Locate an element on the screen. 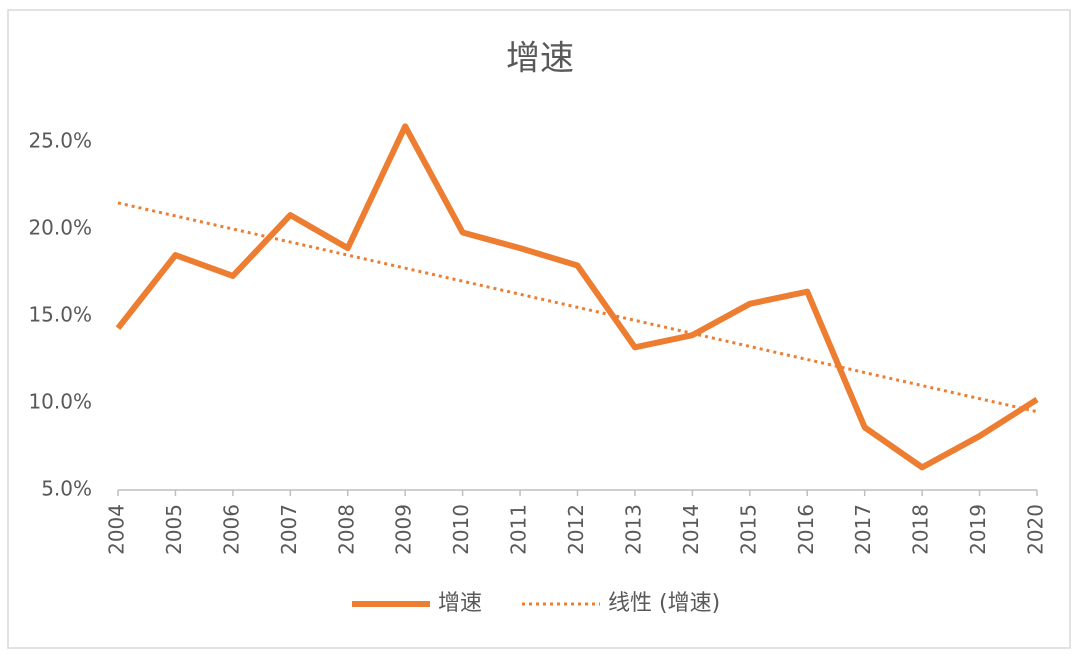  y-tick-label: 10.0% is located at coordinates (60, 402).